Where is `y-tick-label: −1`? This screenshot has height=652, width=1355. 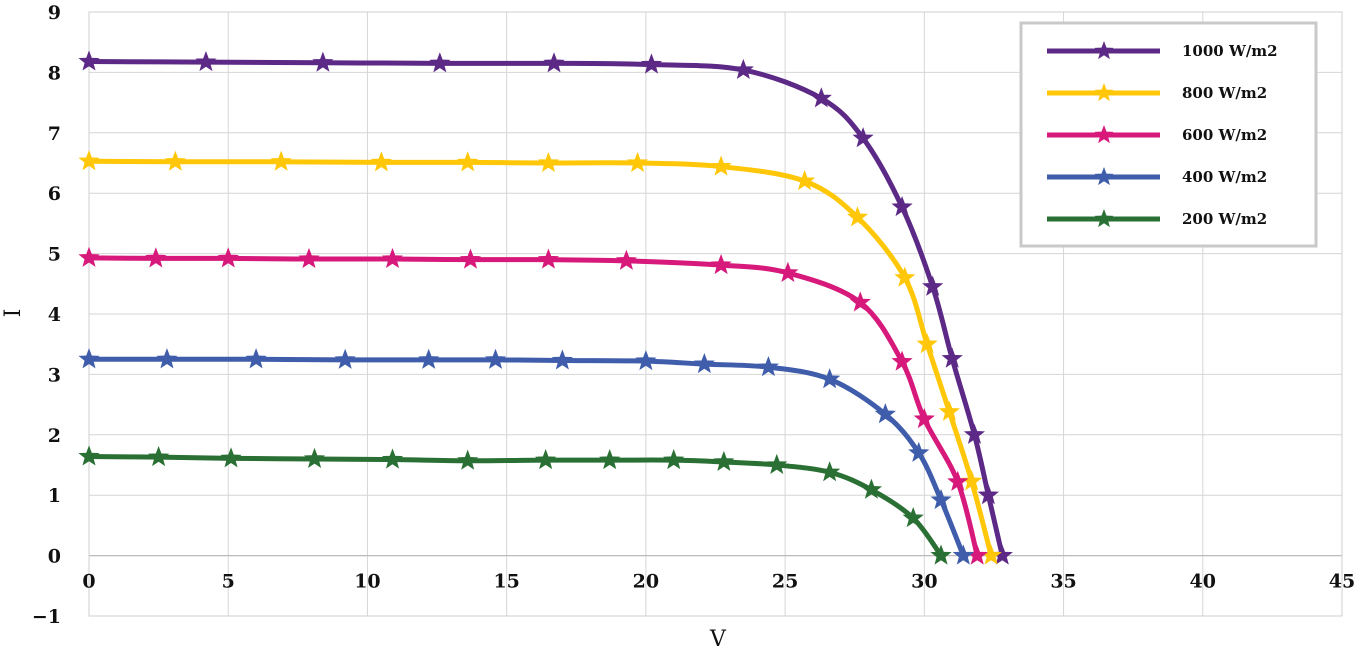 y-tick-label: −1 is located at coordinates (46, 617).